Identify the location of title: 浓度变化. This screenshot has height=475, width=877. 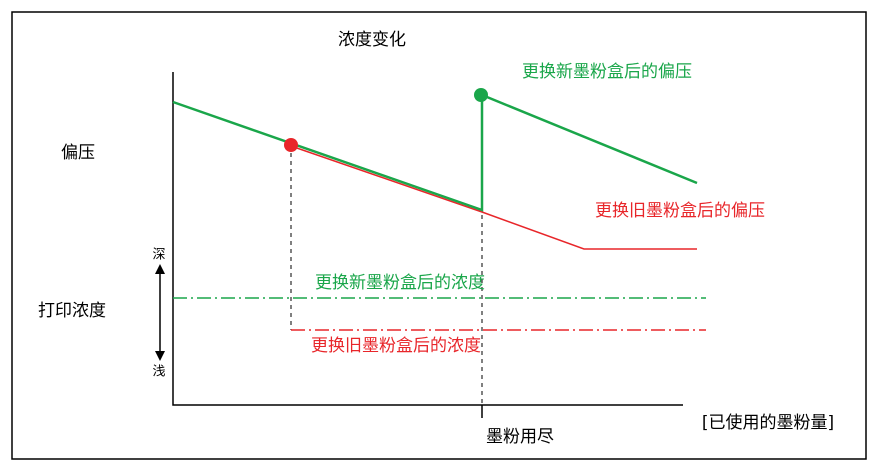
(372, 40).